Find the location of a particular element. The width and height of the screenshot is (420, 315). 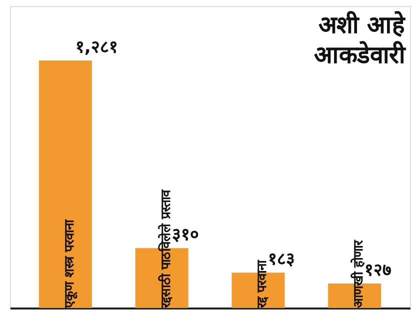

x-tick-label: रद्दसाठी पाठविलेले प्रस्ताव is located at coordinates (166, 248).